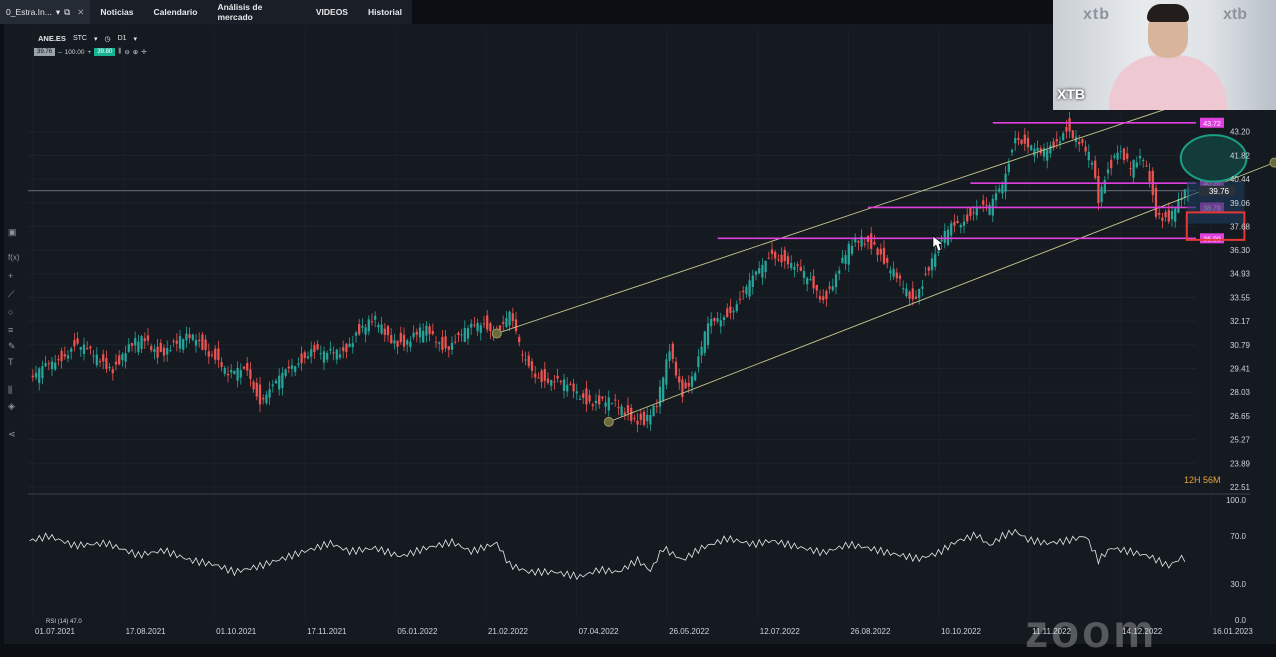 The image size is (1276, 657). Describe the element at coordinates (45, 12) in the screenshot. I see `workspace-tab: 0_Estra.In... ▾ ⧉ ✕` at that location.